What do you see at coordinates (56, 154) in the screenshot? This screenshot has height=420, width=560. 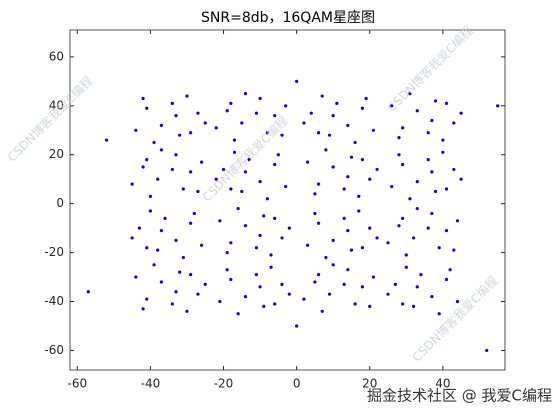 I see `y-tick-label: 20` at bounding box center [56, 154].